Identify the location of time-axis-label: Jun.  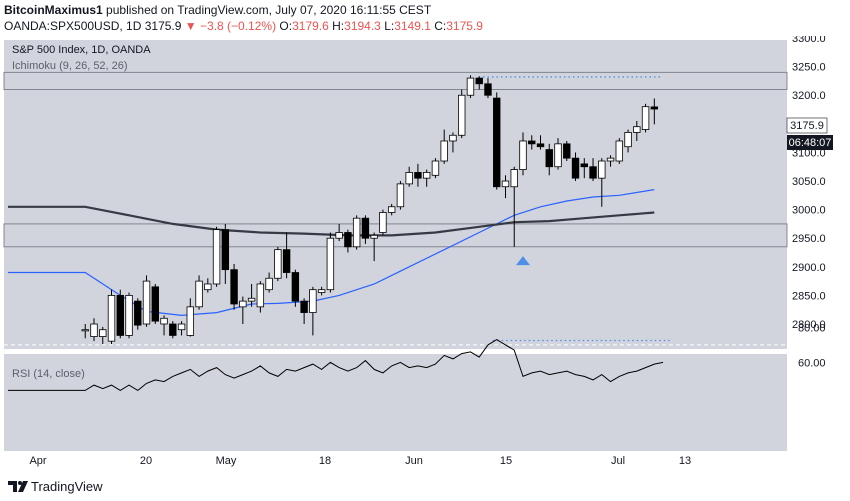
(414, 461).